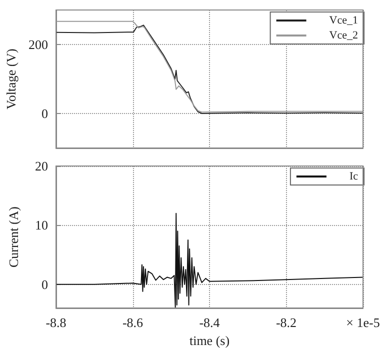 The width and height of the screenshot is (386, 356). I want to click on x-tick-label: × 1e-5, so click(363, 322).